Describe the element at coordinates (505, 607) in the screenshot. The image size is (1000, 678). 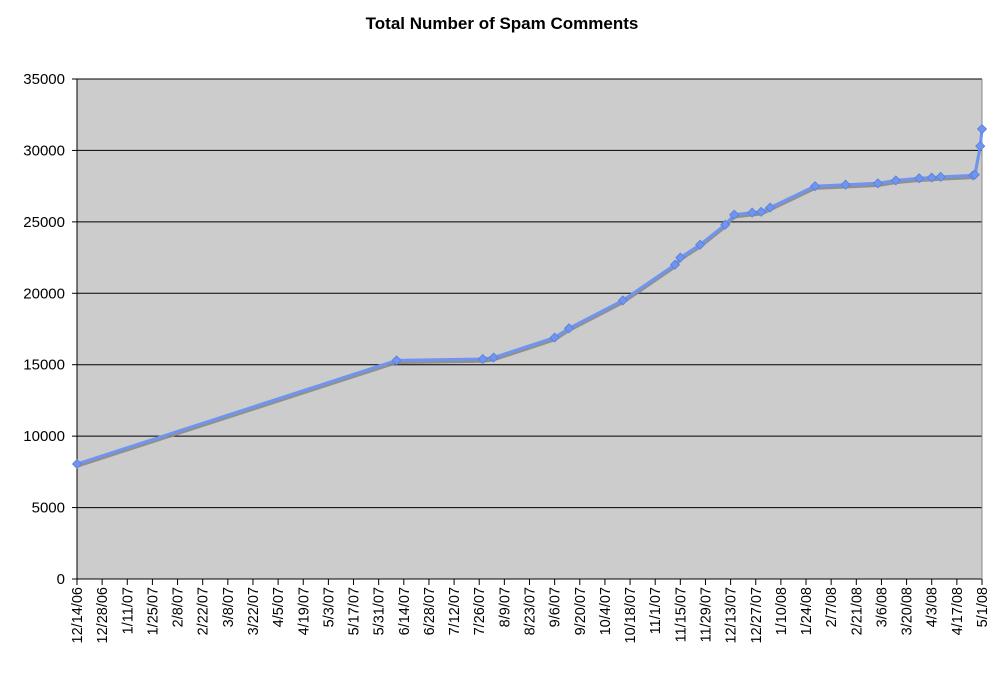
I see `x-tick-label: 8/9/07` at that location.